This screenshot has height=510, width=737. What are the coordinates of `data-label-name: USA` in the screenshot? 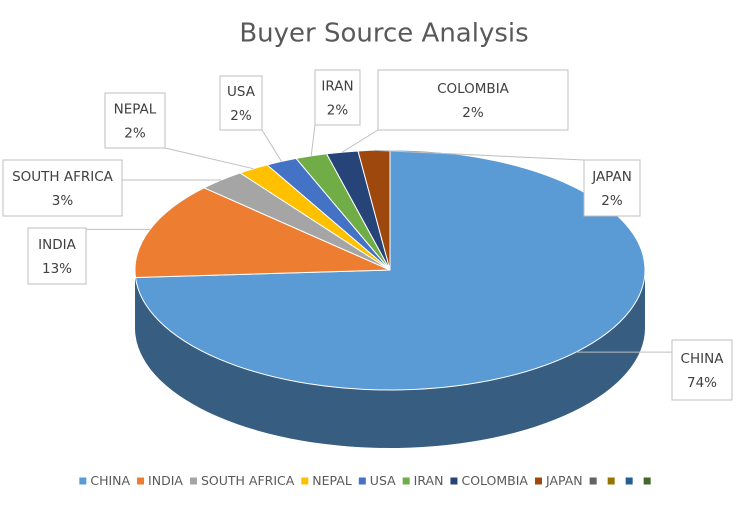 It's located at (241, 92).